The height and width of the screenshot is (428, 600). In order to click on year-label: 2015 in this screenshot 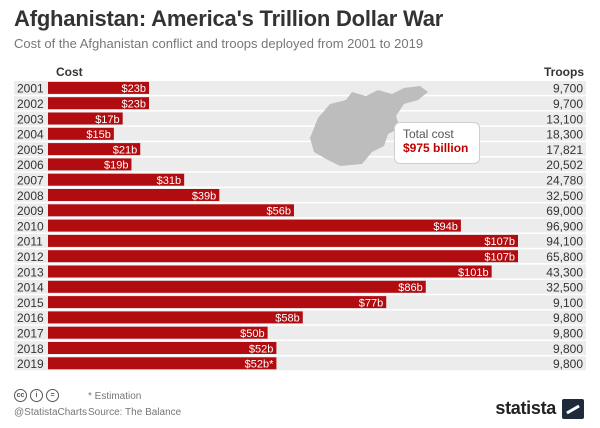, I will do `click(30, 303)`.